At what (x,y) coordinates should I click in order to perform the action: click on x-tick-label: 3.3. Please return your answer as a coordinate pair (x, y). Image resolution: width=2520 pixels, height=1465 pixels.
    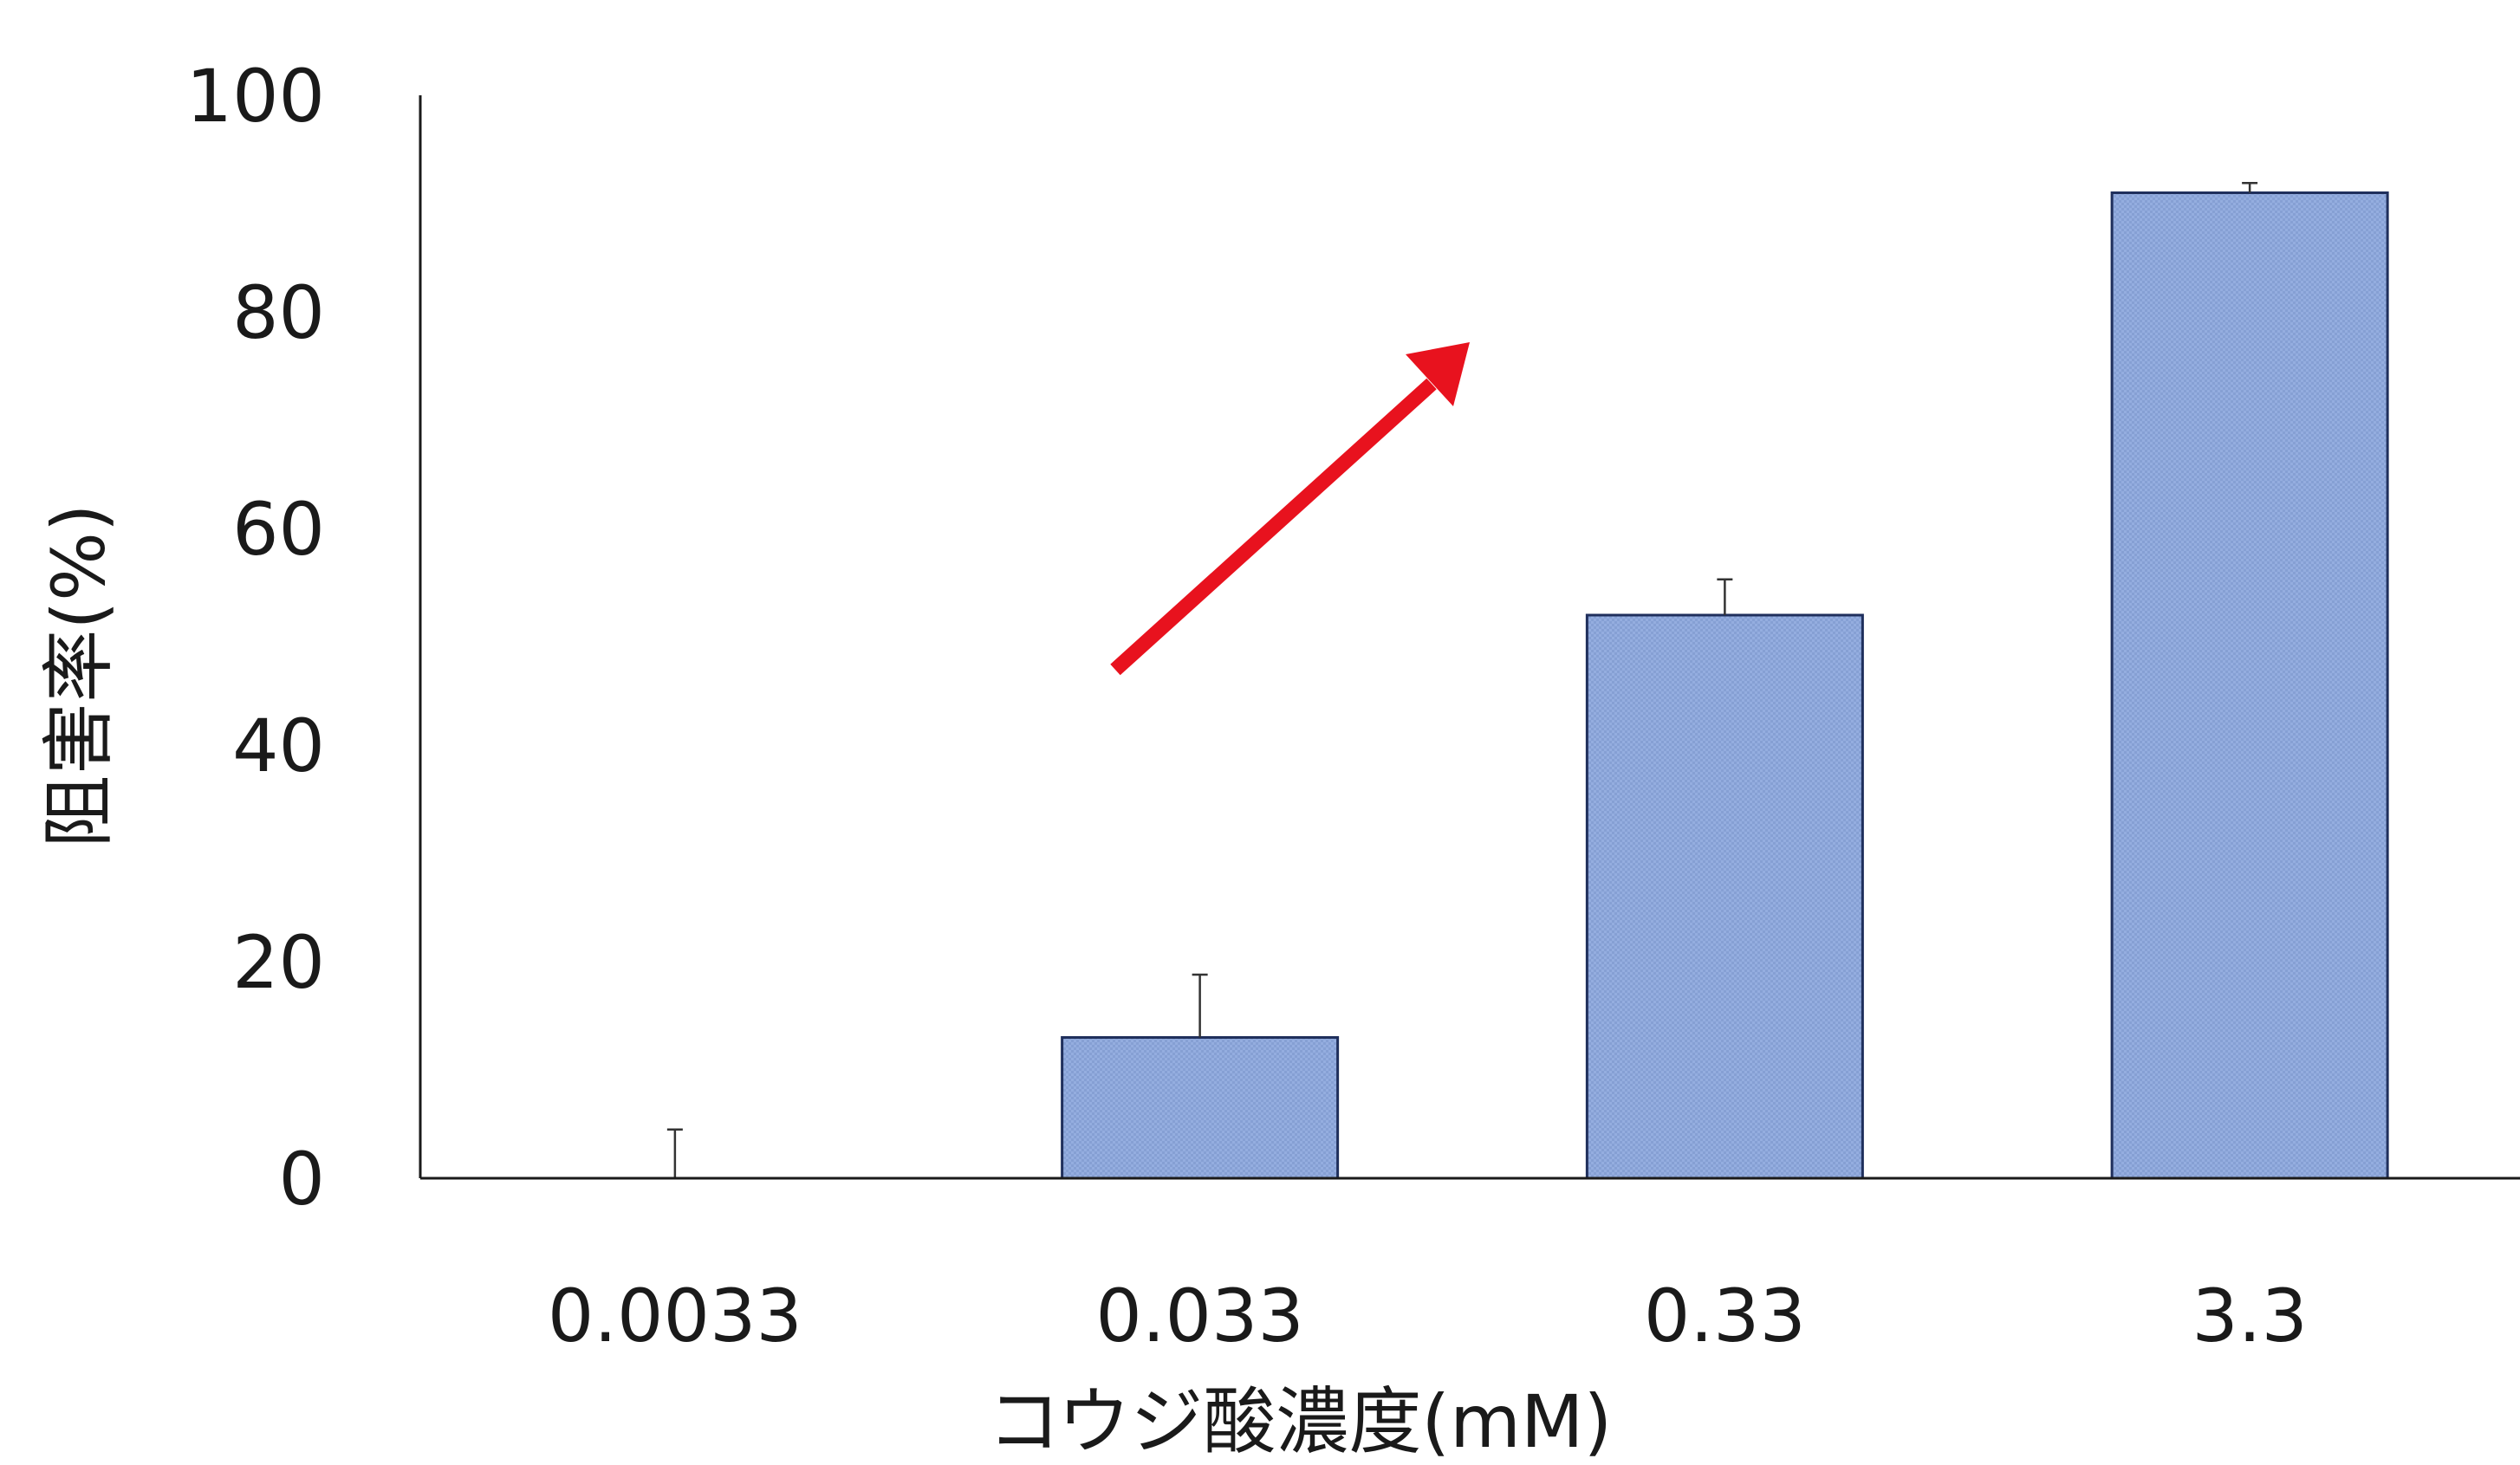
    Looking at the image, I should click on (2250, 1316).